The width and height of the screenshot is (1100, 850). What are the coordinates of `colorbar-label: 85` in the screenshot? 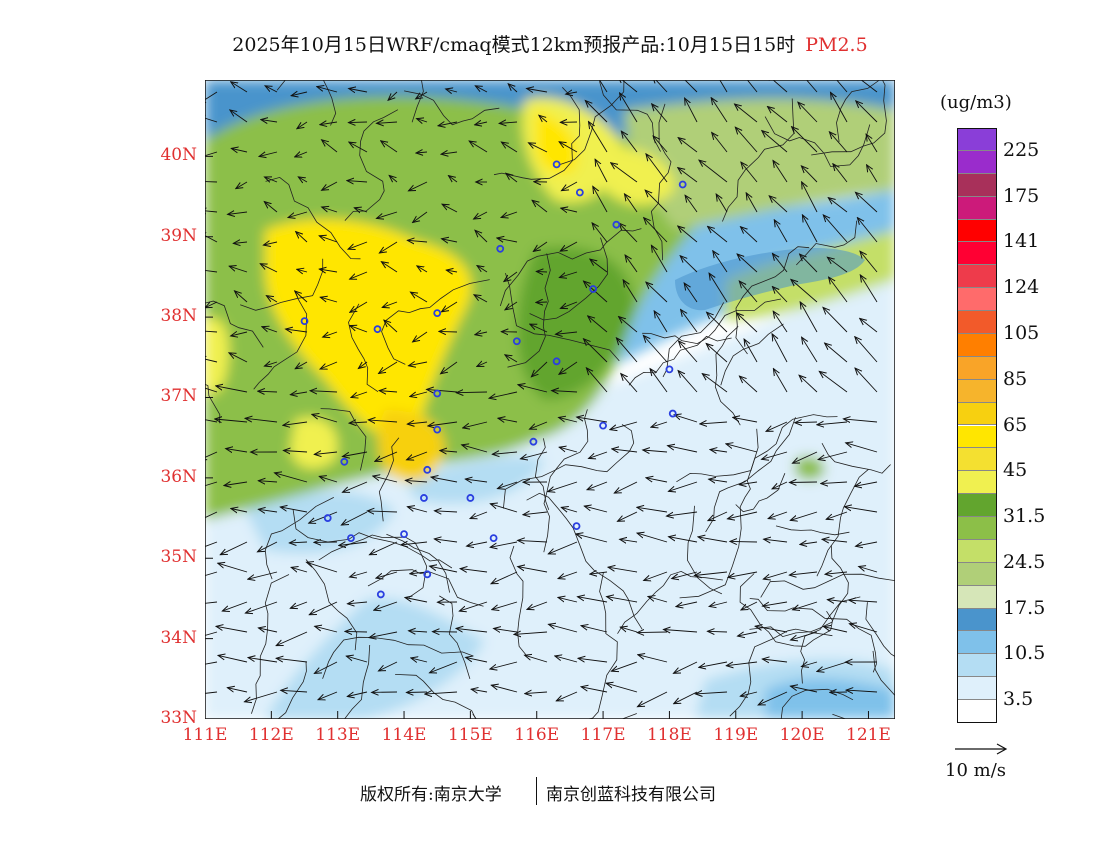 It's located at (1015, 378).